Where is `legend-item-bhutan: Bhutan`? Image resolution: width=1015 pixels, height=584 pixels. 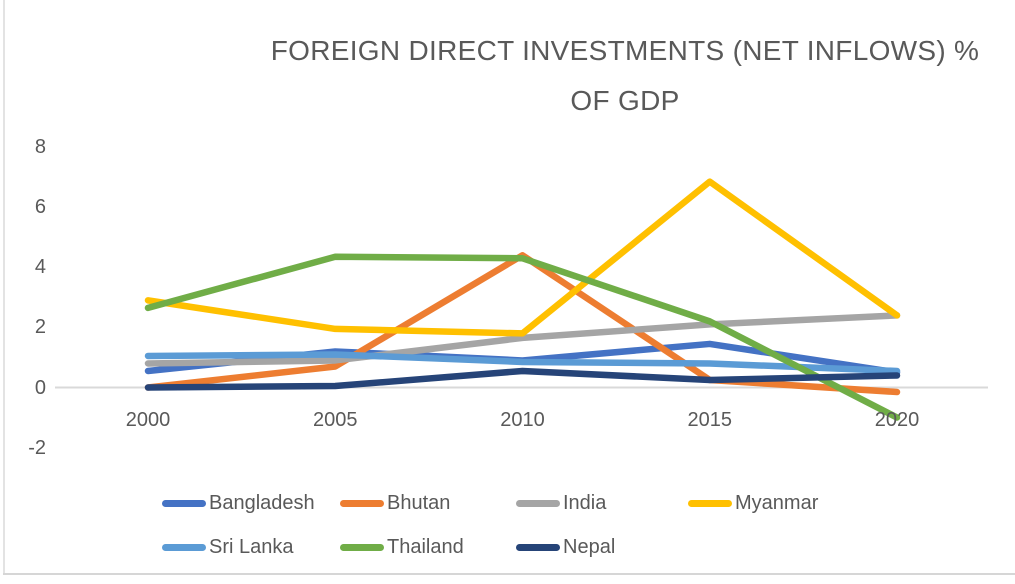 legend-item-bhutan: Bhutan is located at coordinates (395, 502).